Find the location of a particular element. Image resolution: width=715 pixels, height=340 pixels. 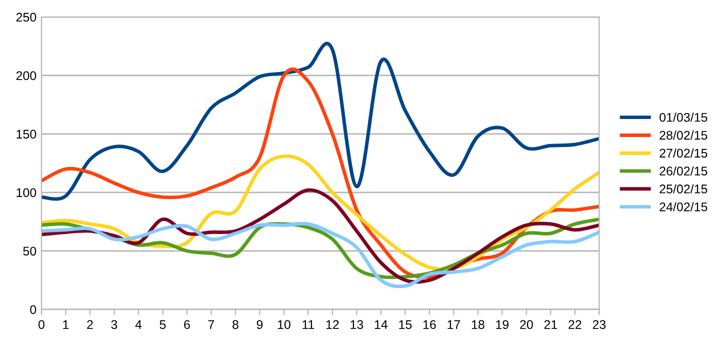

y-tick-label: 100 is located at coordinates (26, 193).